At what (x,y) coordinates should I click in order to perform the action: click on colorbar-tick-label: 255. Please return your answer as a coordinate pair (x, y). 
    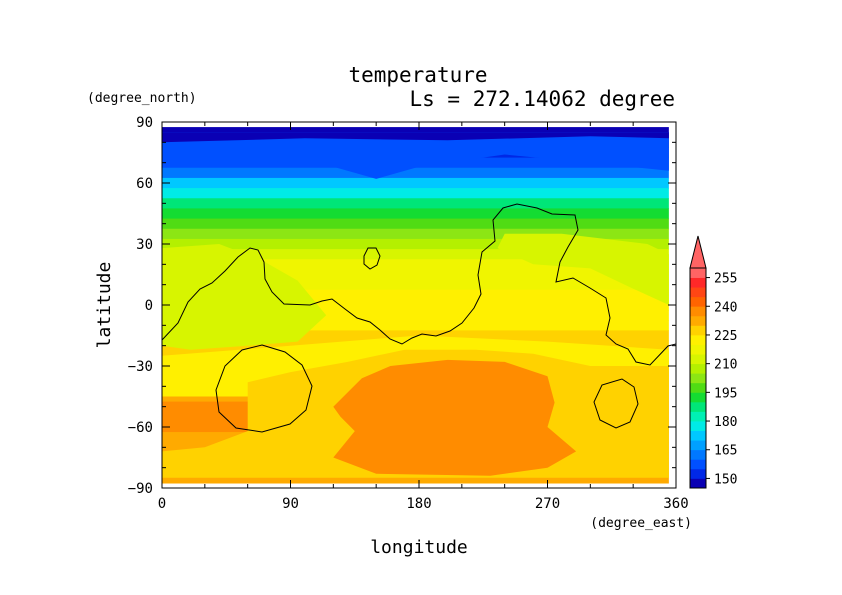
    Looking at the image, I should click on (725, 279).